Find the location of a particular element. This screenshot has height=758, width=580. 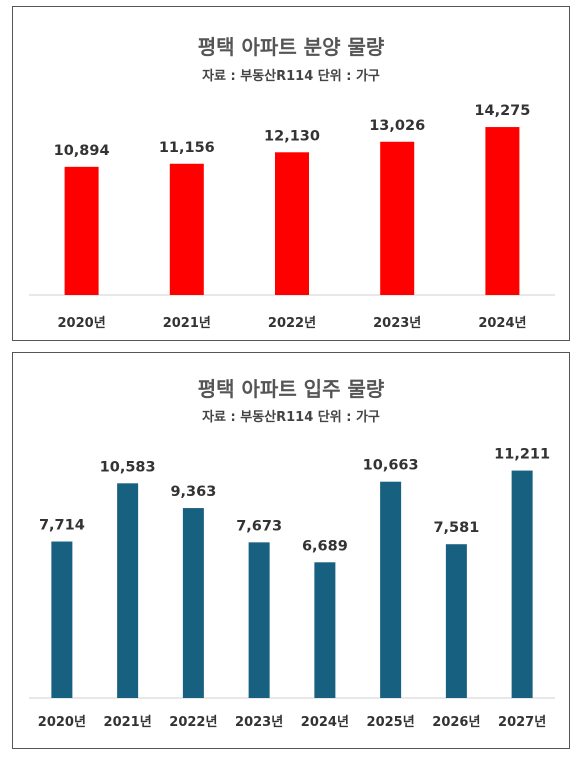

x-tick-label: 2027년 is located at coordinates (522, 722).